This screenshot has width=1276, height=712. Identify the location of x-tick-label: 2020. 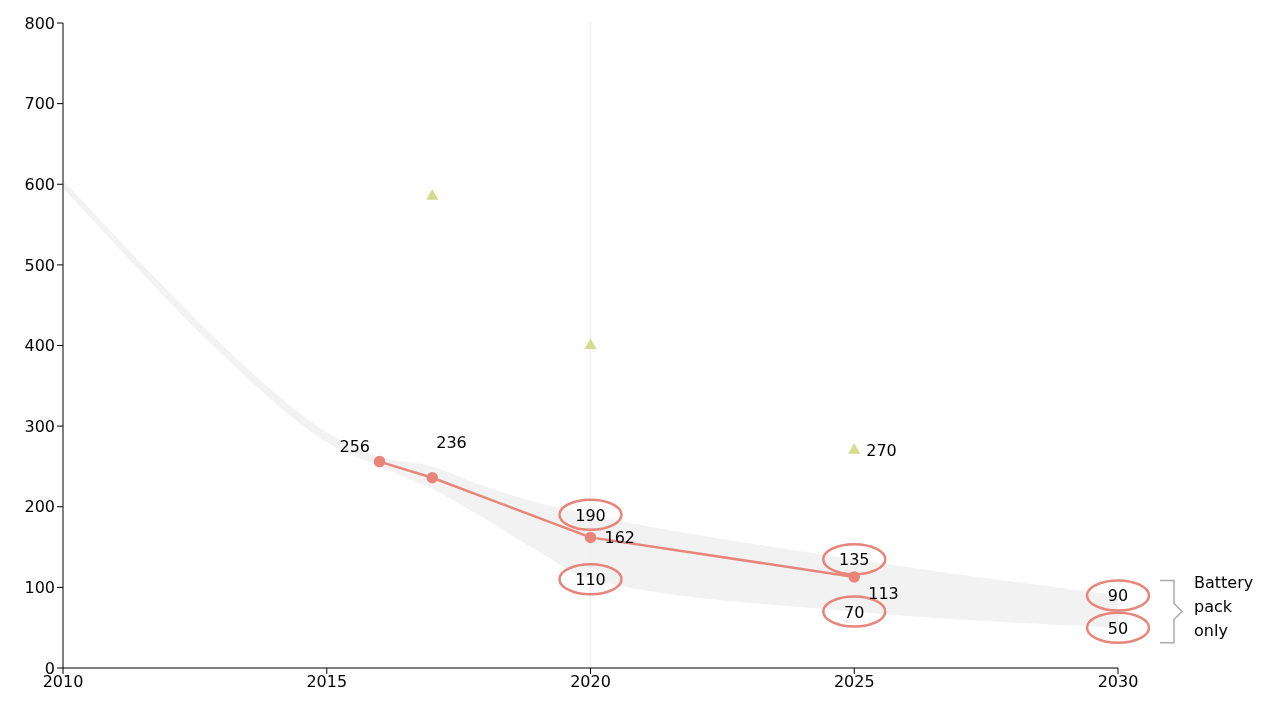
(590, 682).